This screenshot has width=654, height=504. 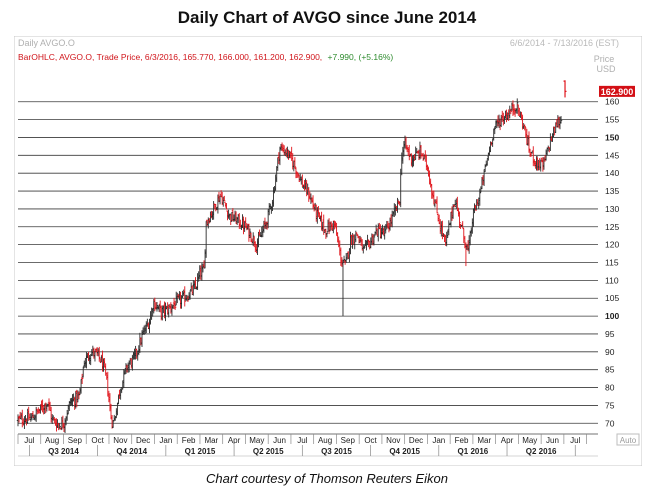 What do you see at coordinates (336, 451) in the screenshot?
I see `x-quarter-label-4: Q3 2015` at bounding box center [336, 451].